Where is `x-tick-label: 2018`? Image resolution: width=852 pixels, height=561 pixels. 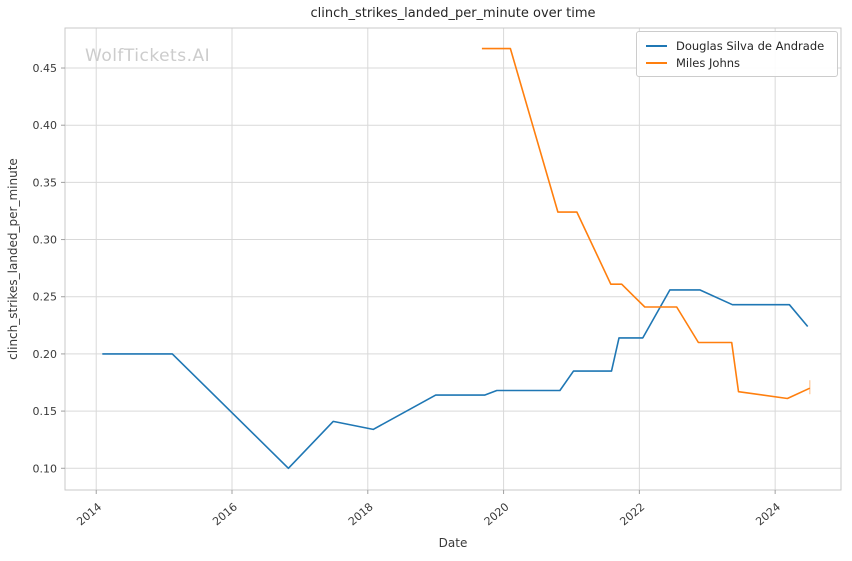 x-tick-label: 2018 is located at coordinates (361, 514).